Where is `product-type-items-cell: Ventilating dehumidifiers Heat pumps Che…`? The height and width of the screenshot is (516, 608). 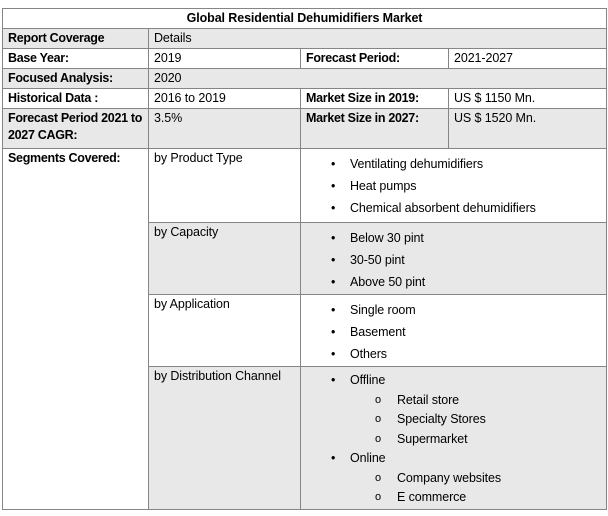
product-type-items-cell: Ventilating dehumidifiers Heat pumps Che… is located at coordinates (453, 185).